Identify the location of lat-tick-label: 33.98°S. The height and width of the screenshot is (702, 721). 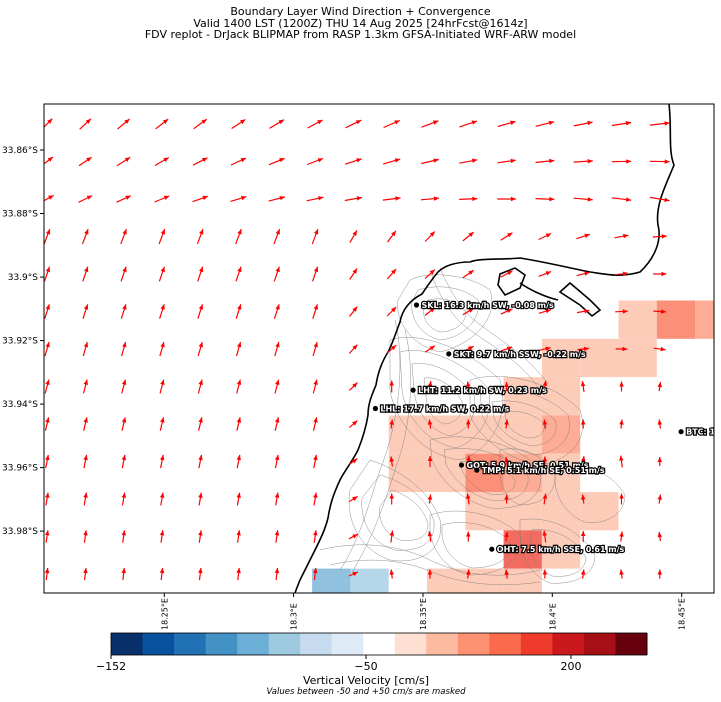
(20, 532).